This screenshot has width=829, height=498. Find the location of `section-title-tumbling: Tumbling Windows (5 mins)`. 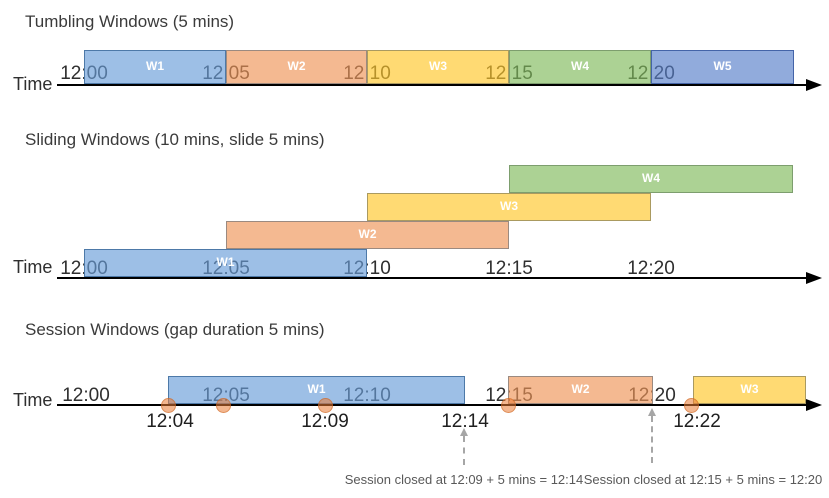

section-title-tumbling: Tumbling Windows (5 mins) is located at coordinates (130, 21).